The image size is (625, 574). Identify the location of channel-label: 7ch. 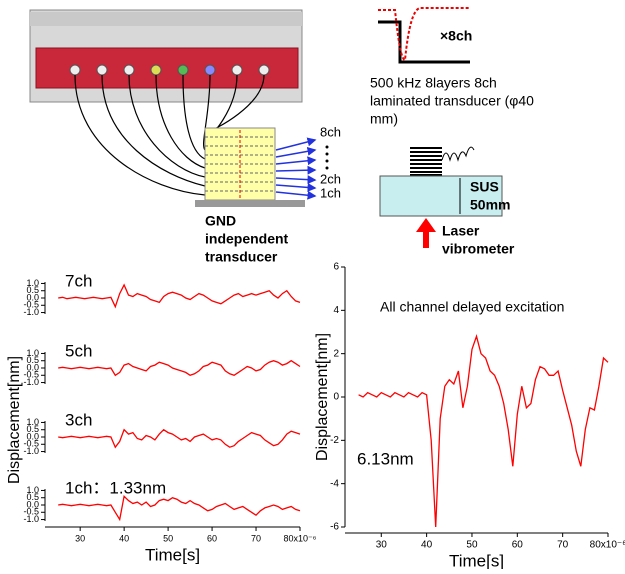
(78, 280).